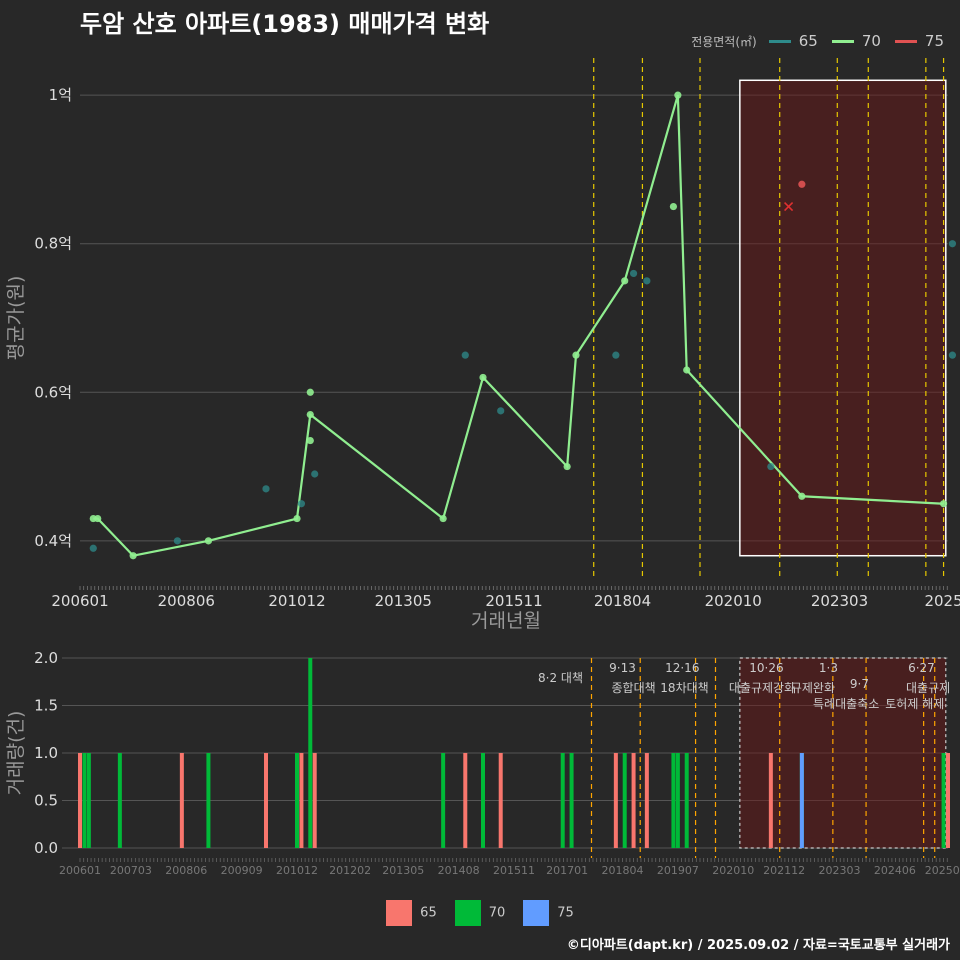  What do you see at coordinates (633, 687) in the screenshot?
I see `policy-annotation: 종합대책` at bounding box center [633, 687].